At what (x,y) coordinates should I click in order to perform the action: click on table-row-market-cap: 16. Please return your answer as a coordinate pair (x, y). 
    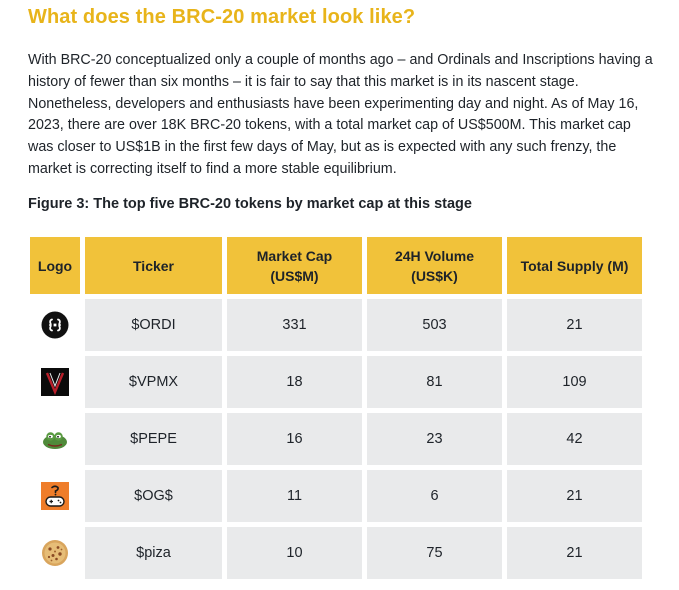
    Looking at the image, I should click on (294, 439).